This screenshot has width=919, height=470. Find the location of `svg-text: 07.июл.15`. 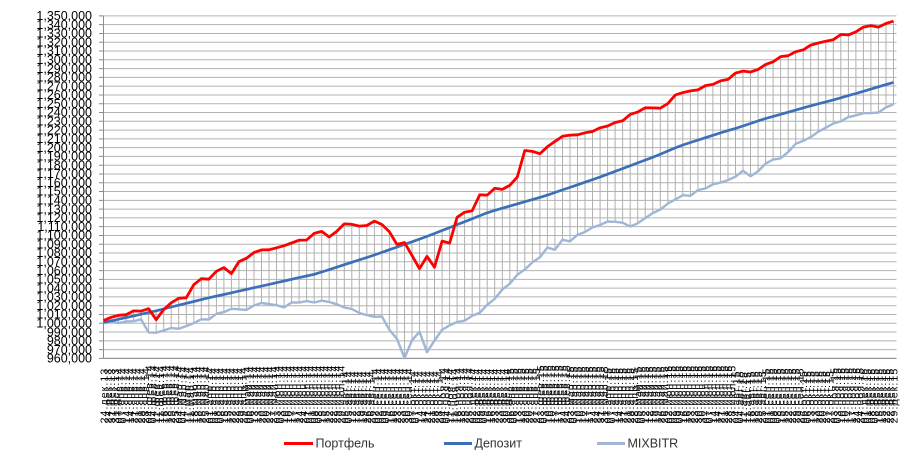

svg-text: 07.июл.15 is located at coordinates (706, 394).